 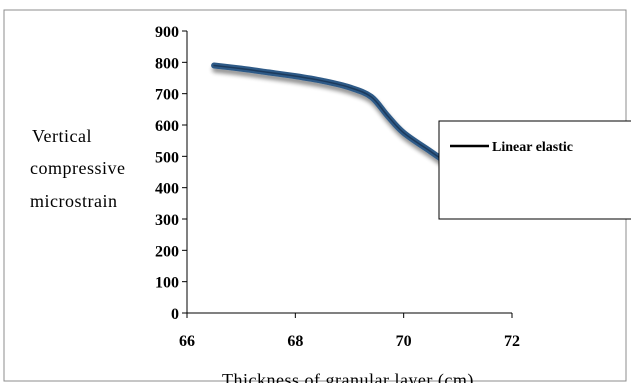 I want to click on y-tick-label: 800, so click(x=167, y=63).